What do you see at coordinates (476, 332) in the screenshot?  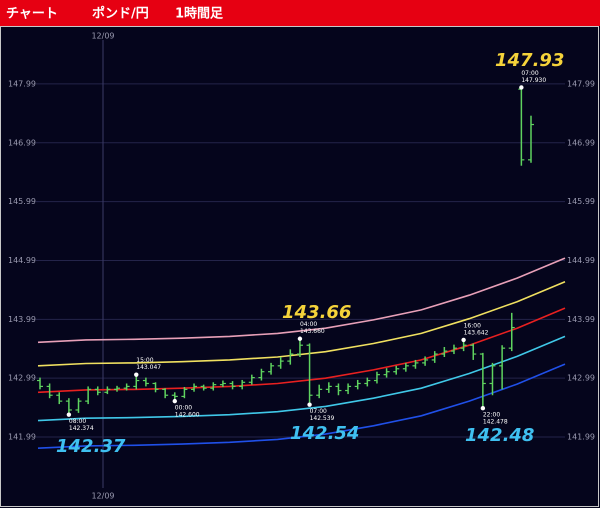 I see `annotation-price: 143.642` at bounding box center [476, 332].